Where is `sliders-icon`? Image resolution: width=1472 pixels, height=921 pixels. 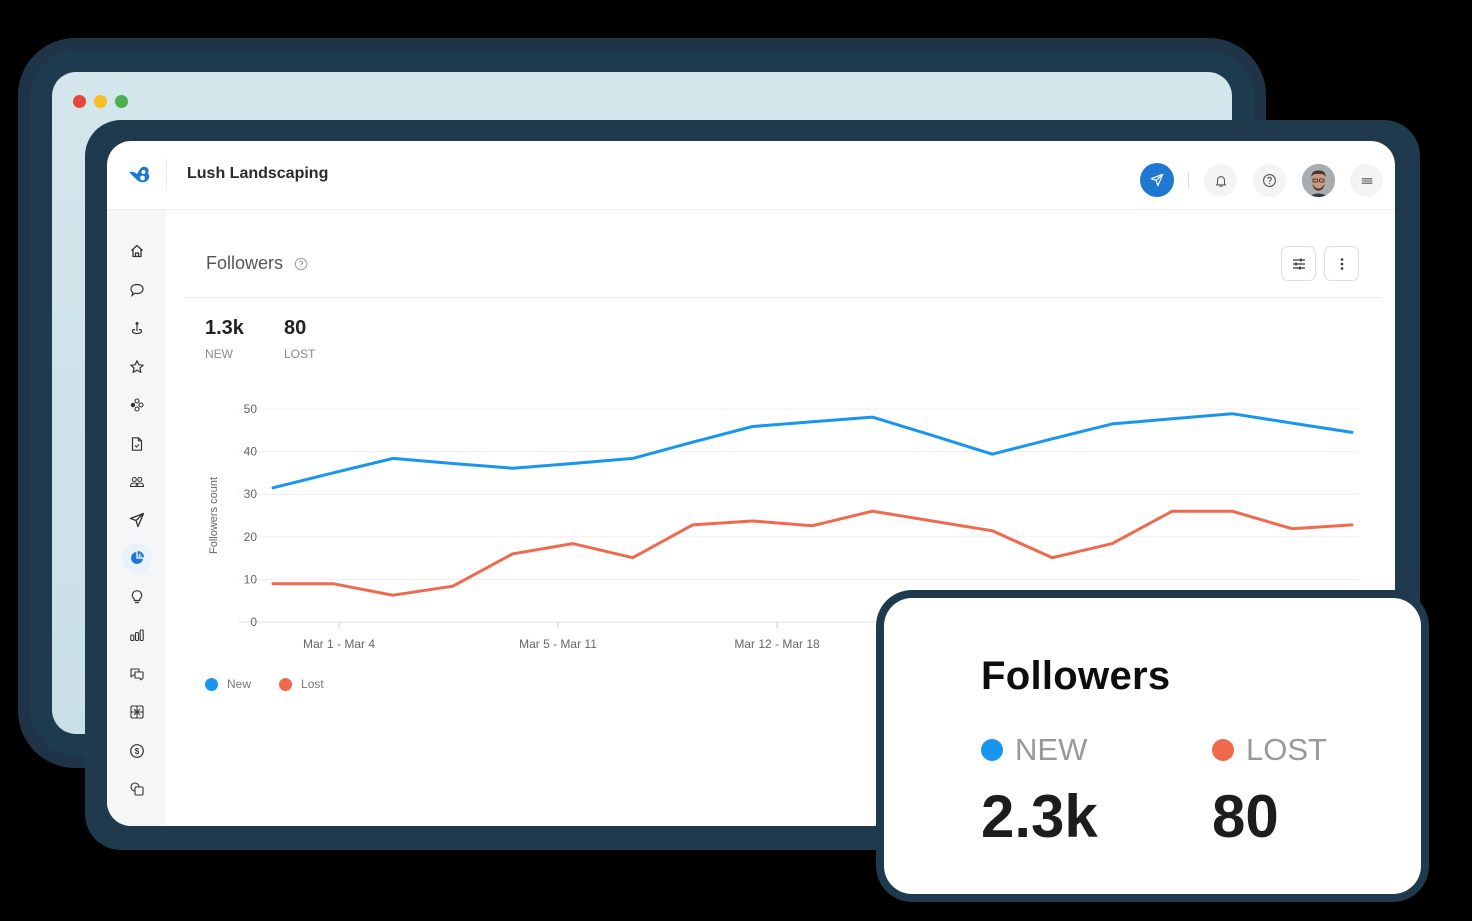 sliders-icon is located at coordinates (1298, 263).